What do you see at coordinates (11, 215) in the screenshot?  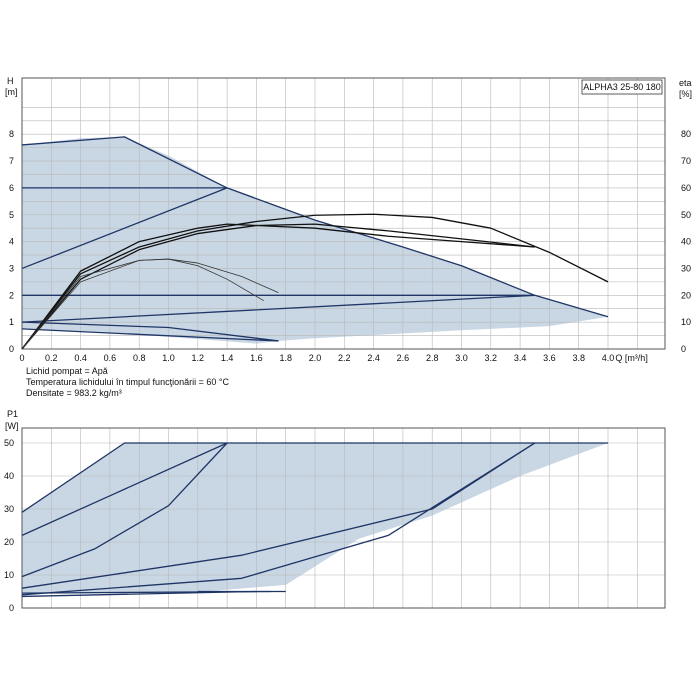 I see `y-left-tick-label: 5` at bounding box center [11, 215].